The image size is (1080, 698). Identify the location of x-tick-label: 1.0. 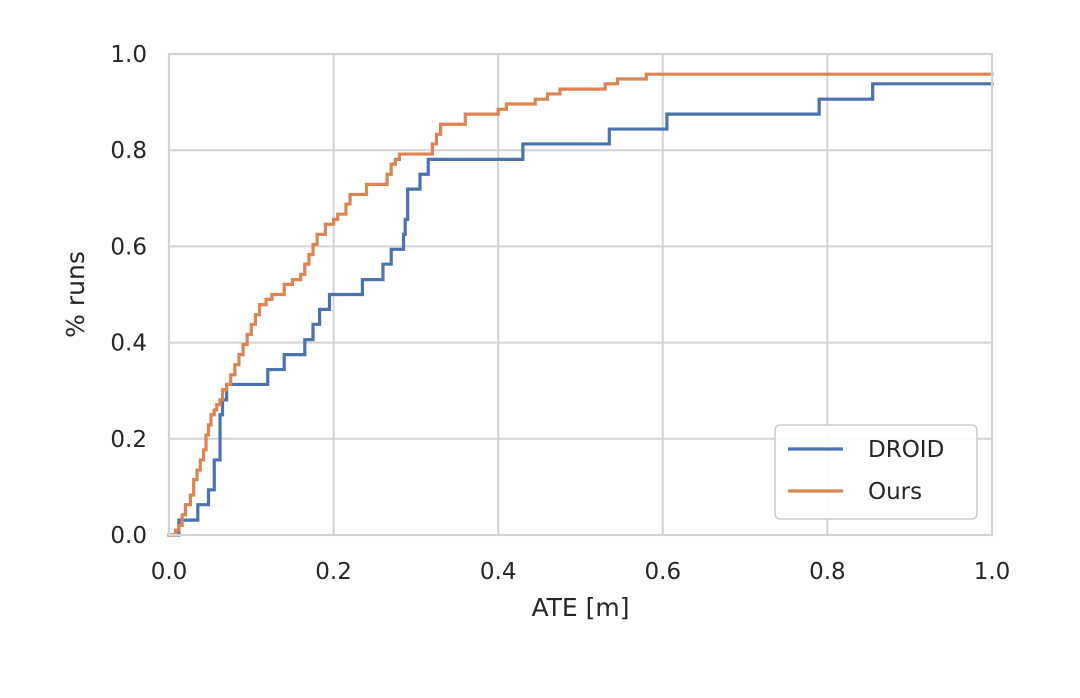
(992, 572).